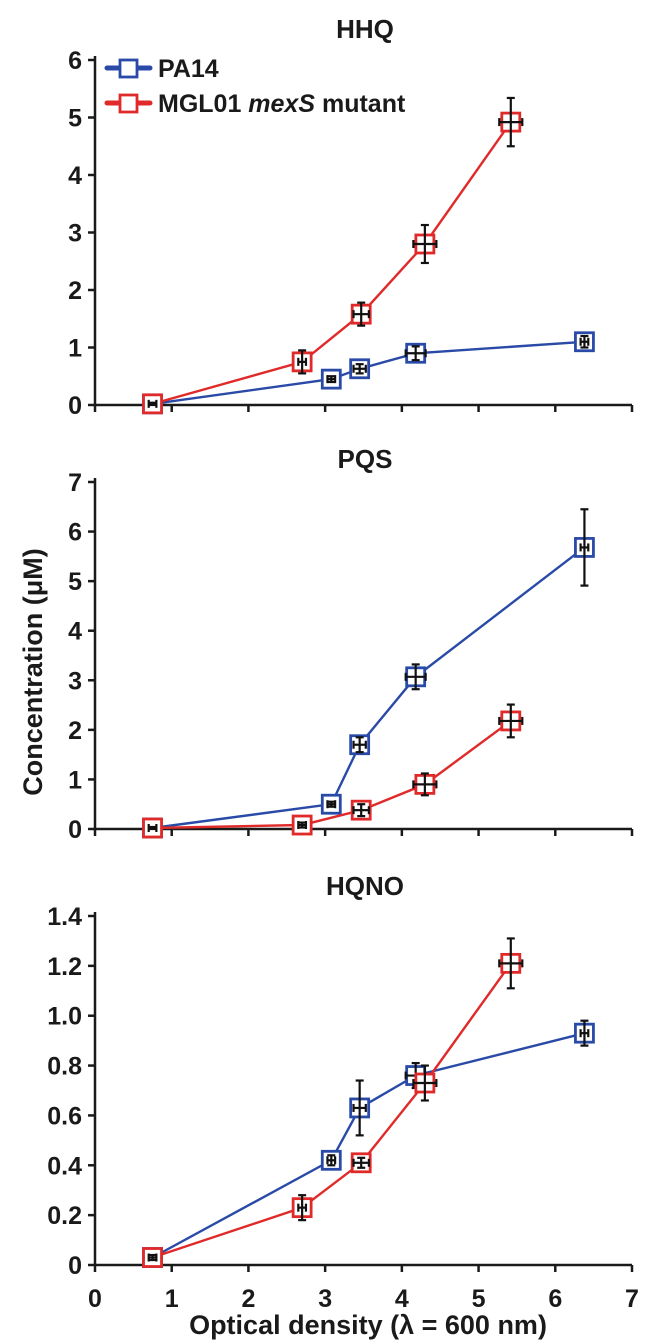 The image size is (655, 1343). What do you see at coordinates (64, 1116) in the screenshot?
I see `y-tick-label: 0.6` at bounding box center [64, 1116].